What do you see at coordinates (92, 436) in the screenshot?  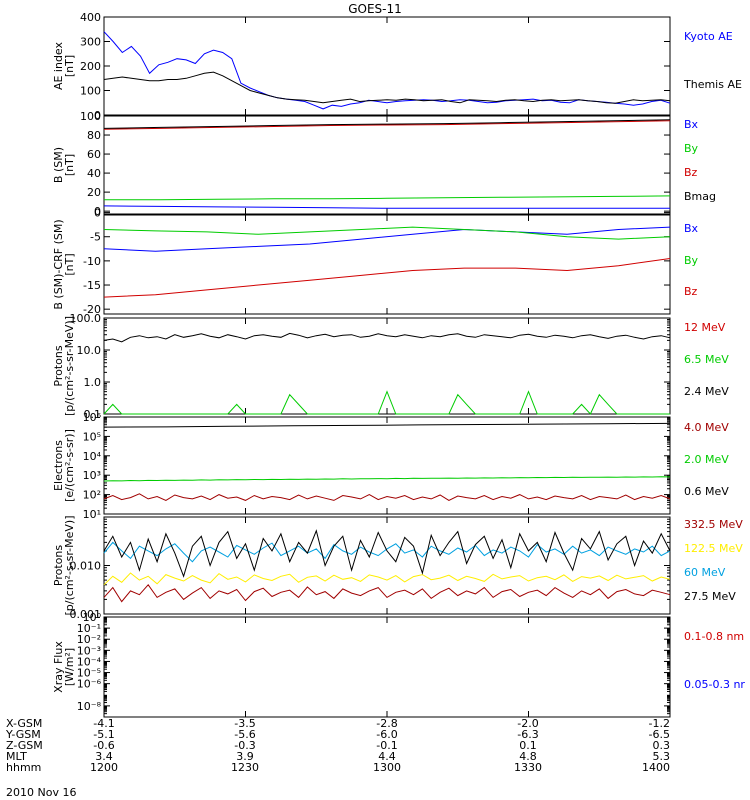 I see `y-tick-label: 10⁵` at bounding box center [92, 436].